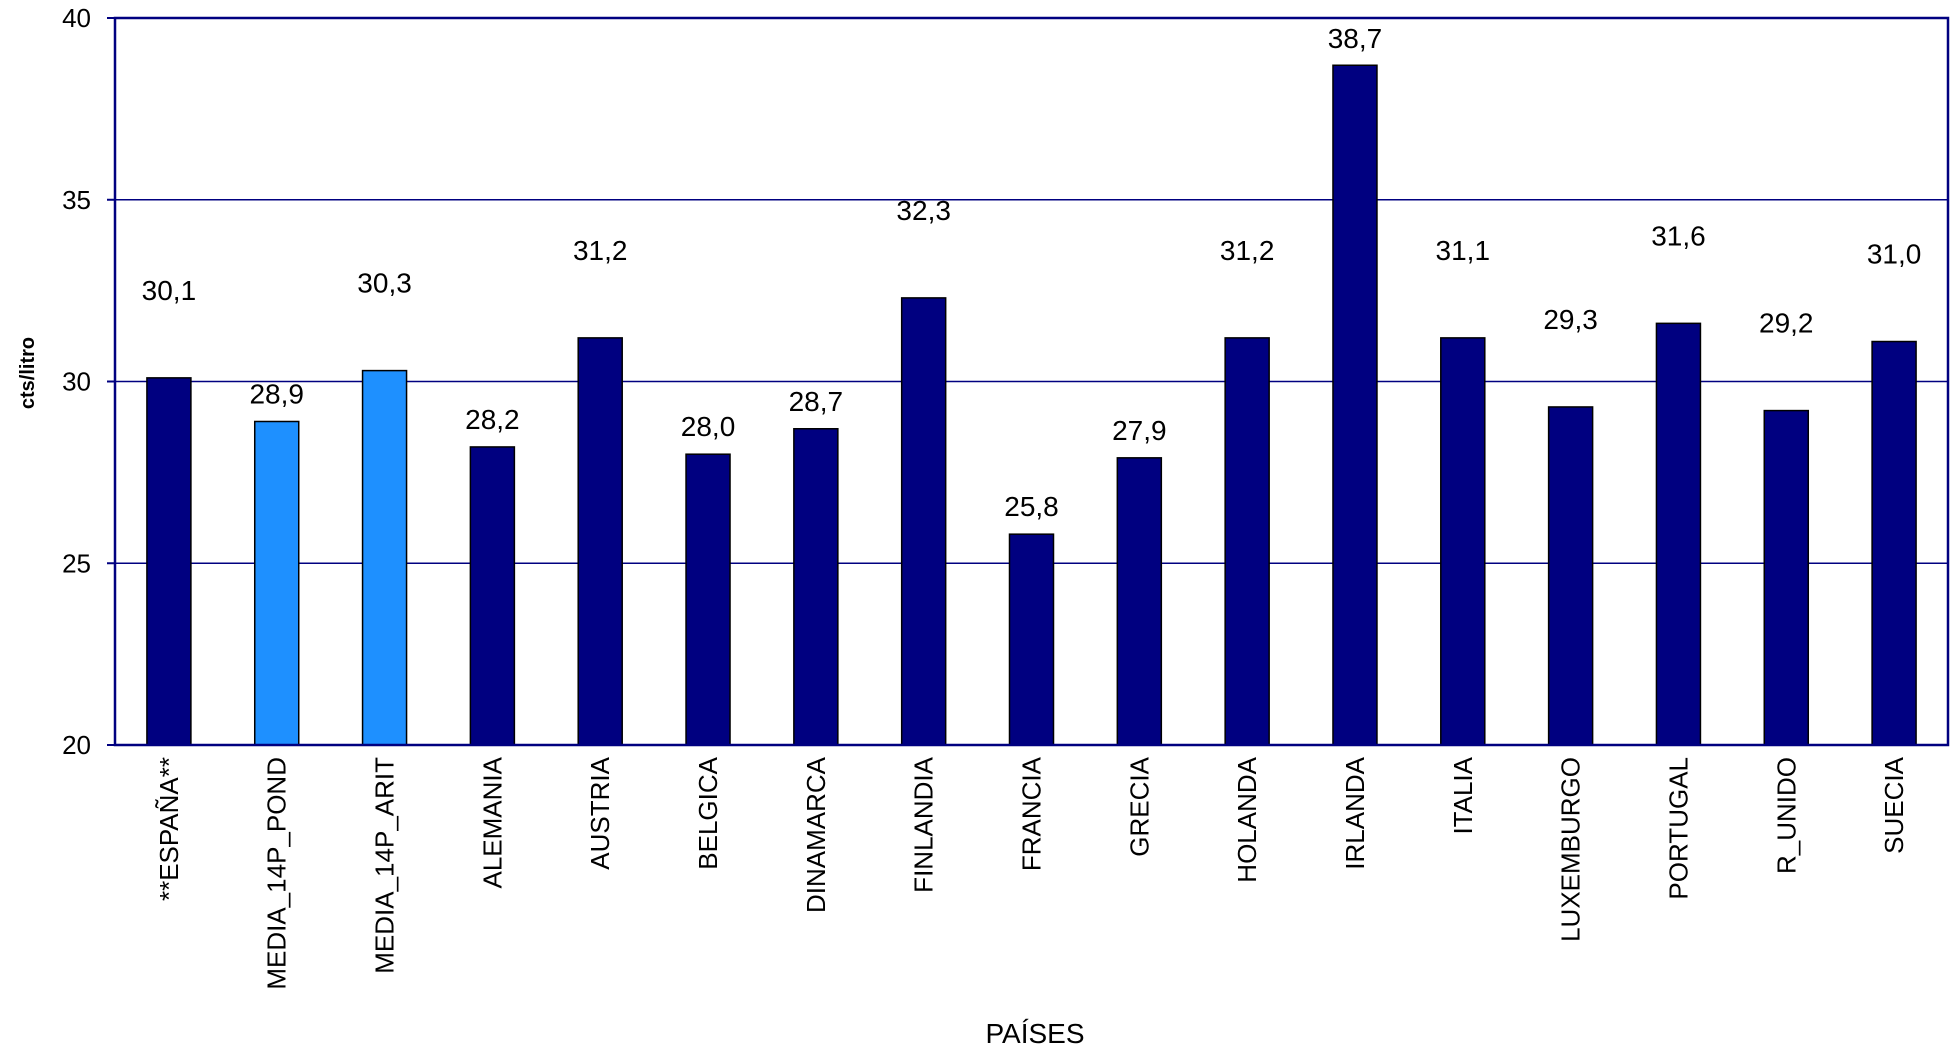 The image size is (1951, 1053). Describe the element at coordinates (1786, 815) in the screenshot. I see `category-label: R_UNIDO` at that location.